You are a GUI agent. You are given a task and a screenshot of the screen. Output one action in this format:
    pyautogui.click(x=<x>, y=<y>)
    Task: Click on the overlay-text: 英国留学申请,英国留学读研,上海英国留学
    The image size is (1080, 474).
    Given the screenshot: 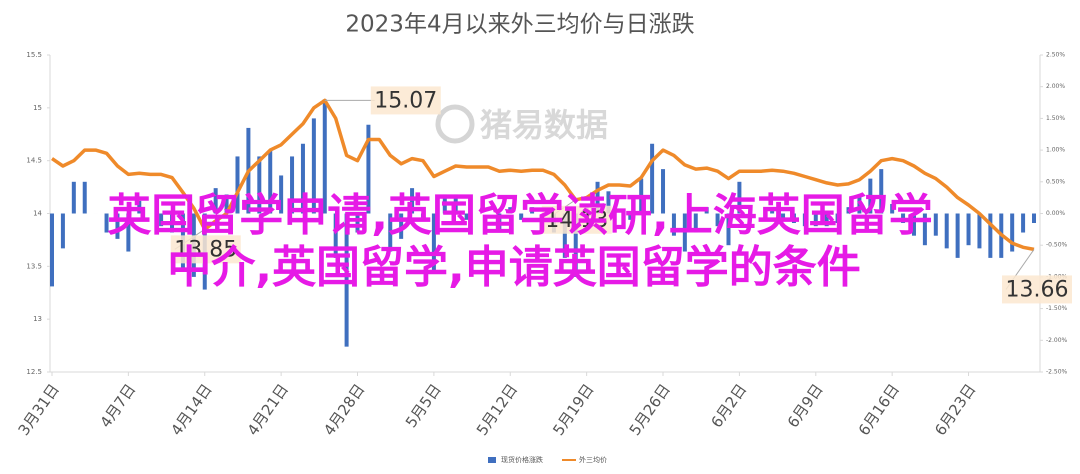 What is the action you would take?
    pyautogui.click(x=519, y=215)
    